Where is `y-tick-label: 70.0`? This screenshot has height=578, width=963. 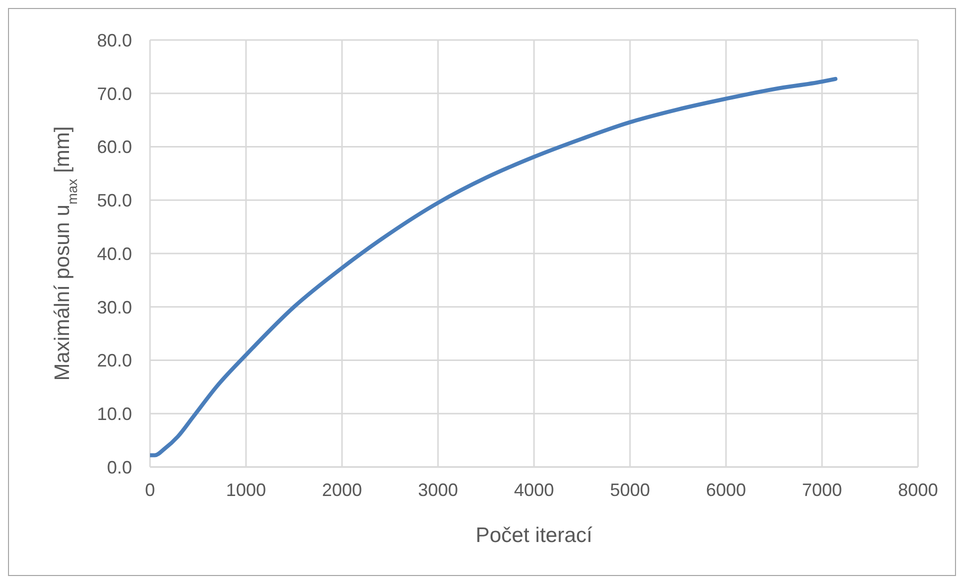 y-tick-label: 70.0 is located at coordinates (114, 94).